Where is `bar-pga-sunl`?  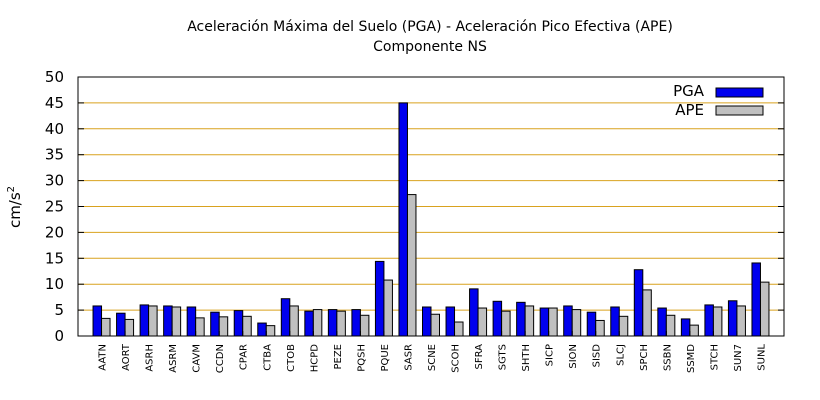 bar-pga-sunl is located at coordinates (756, 299).